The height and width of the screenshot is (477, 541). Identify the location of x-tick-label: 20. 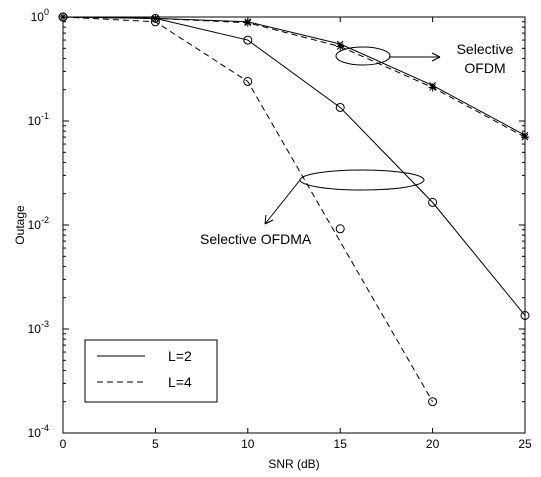
(433, 444).